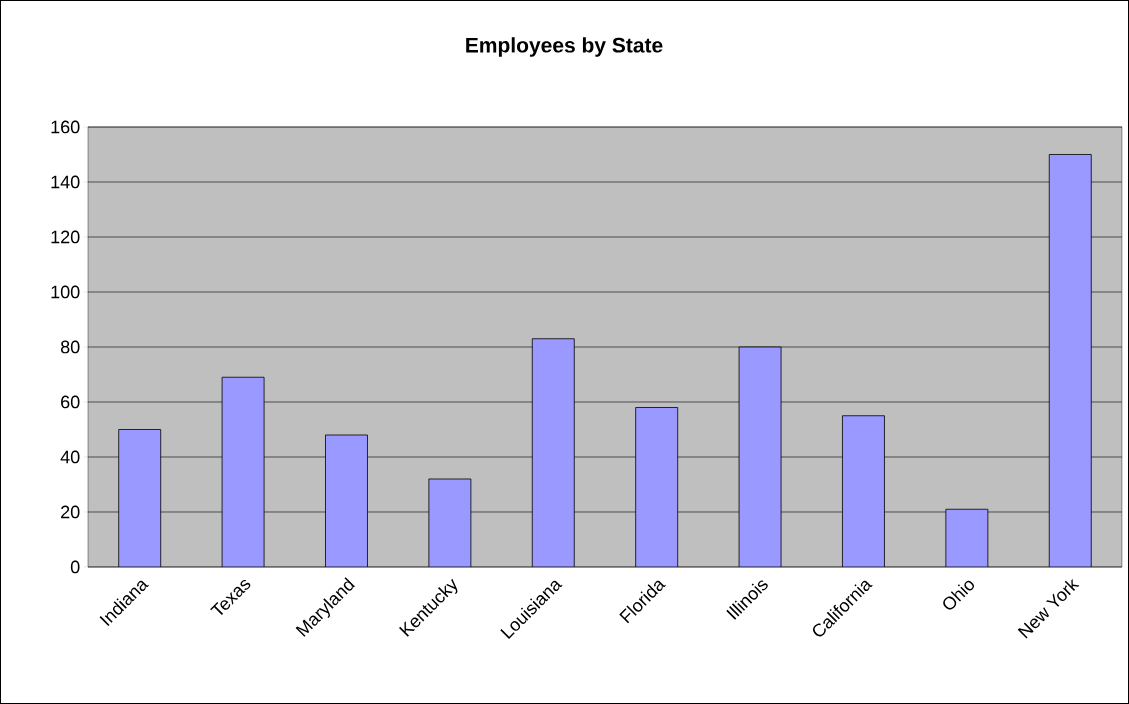 This screenshot has height=704, width=1129. I want to click on y-tick-label: 120, so click(65, 237).